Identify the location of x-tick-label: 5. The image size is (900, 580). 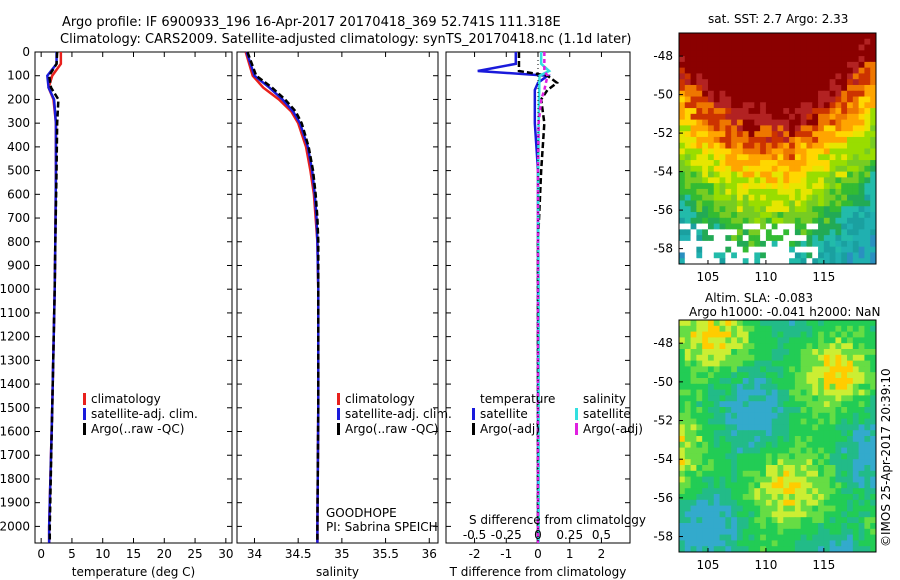
(72, 554).